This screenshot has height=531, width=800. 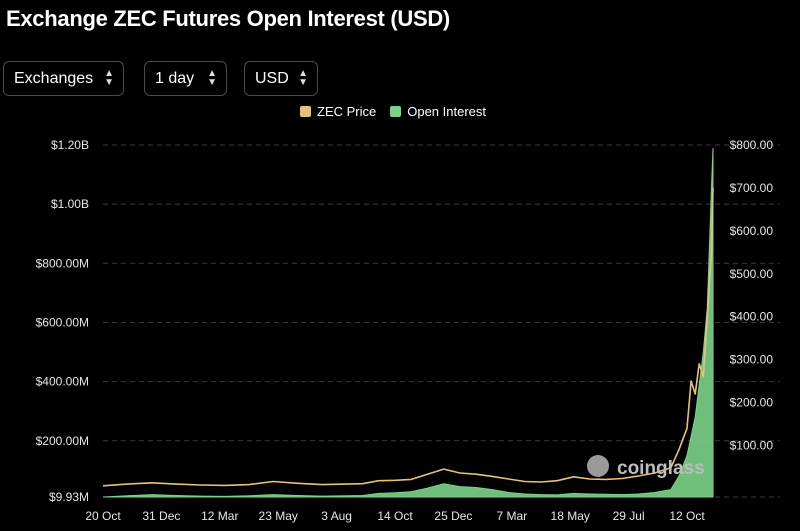 What do you see at coordinates (570, 516) in the screenshot?
I see `x-tick-label: 18 May` at bounding box center [570, 516].